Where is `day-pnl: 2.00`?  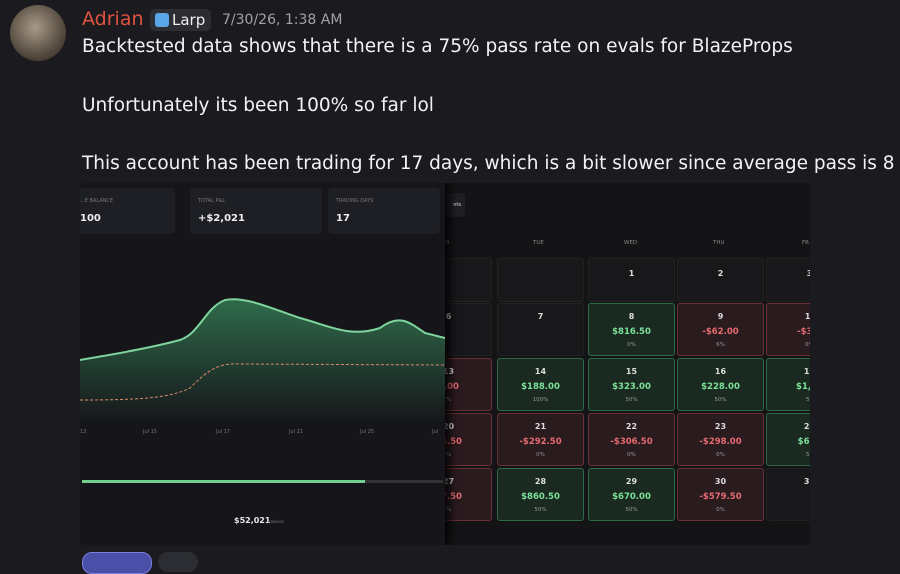 day-pnl: 2.00 is located at coordinates (448, 387).